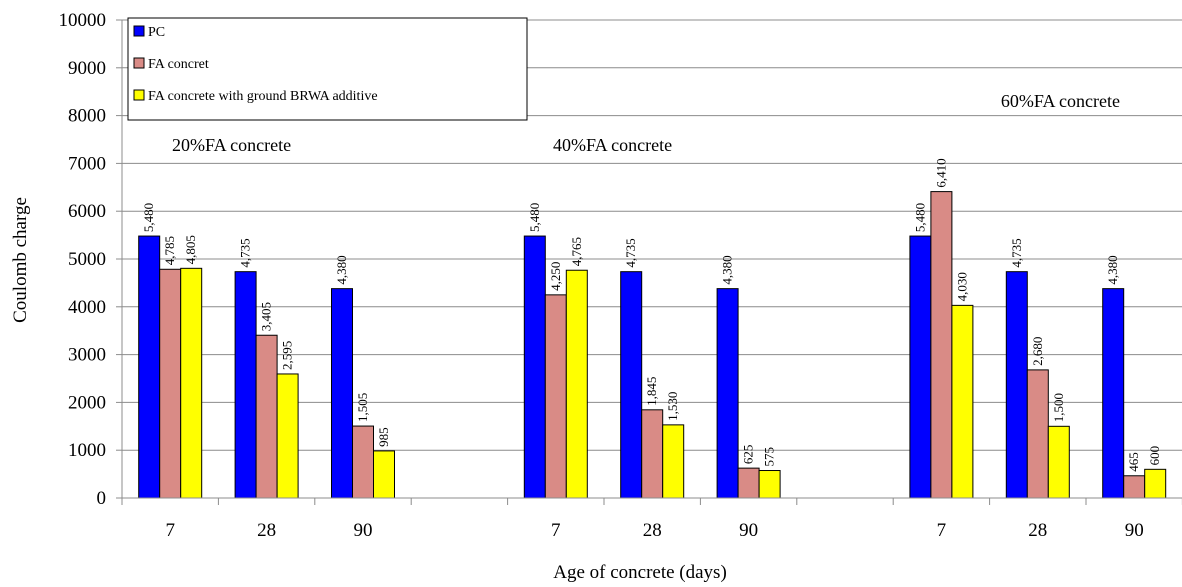  What do you see at coordinates (1133, 462) in the screenshot?
I see `data-label: 465` at bounding box center [1133, 462].